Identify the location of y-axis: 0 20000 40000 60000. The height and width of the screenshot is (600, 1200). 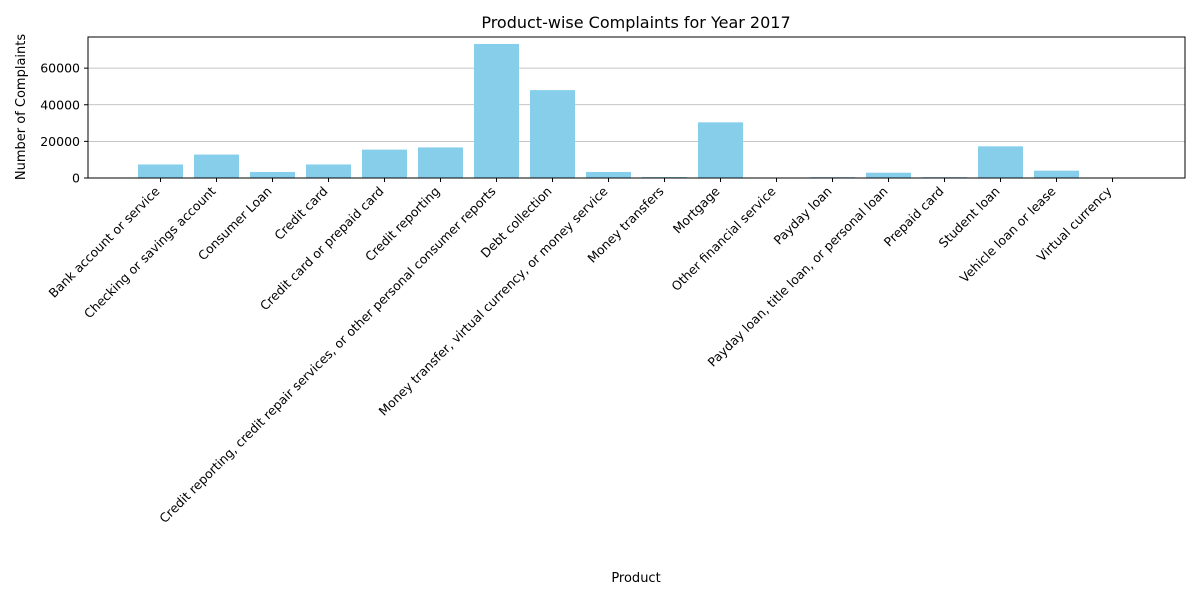
(64, 123).